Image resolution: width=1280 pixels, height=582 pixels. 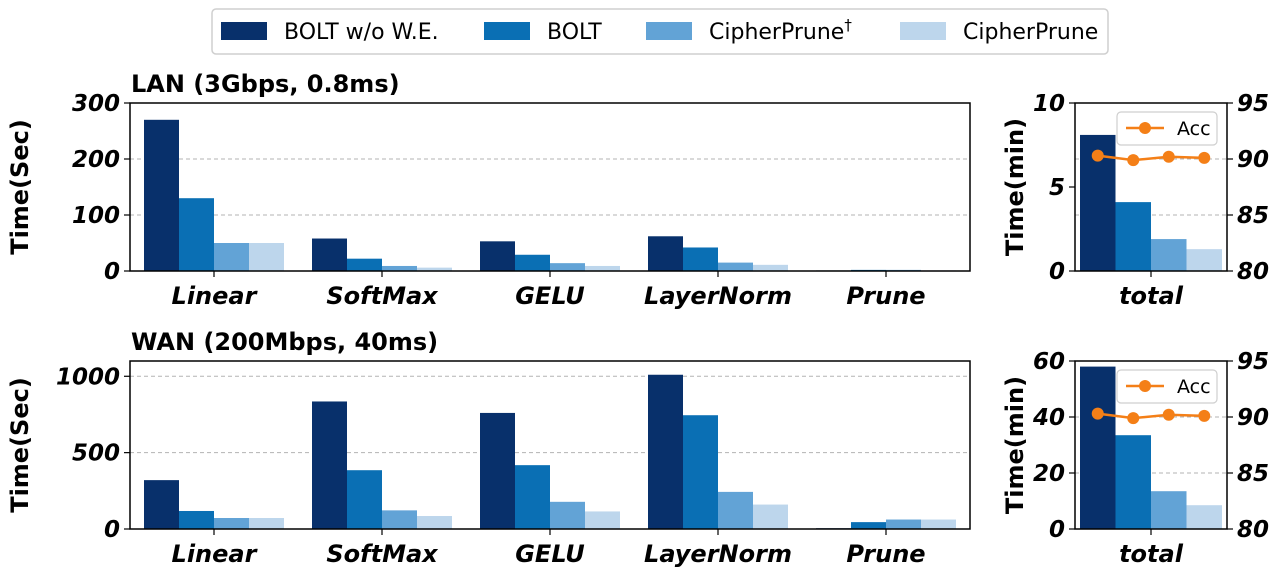 What do you see at coordinates (1151, 158) in the screenshot?
I see `lan-total-acc-line` at bounding box center [1151, 158].